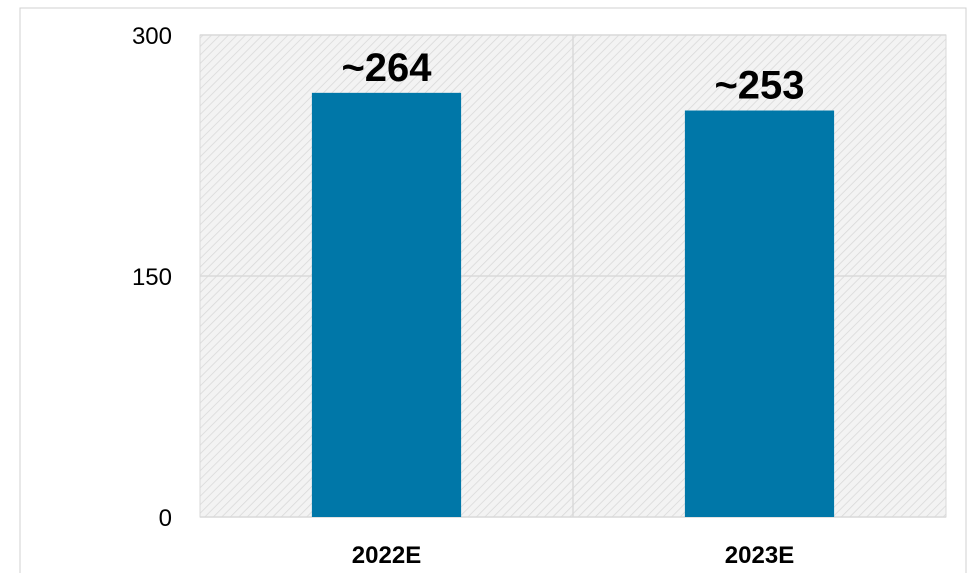 The image size is (968, 573). What do you see at coordinates (165, 518) in the screenshot?
I see `y-tick-label: 0` at bounding box center [165, 518].